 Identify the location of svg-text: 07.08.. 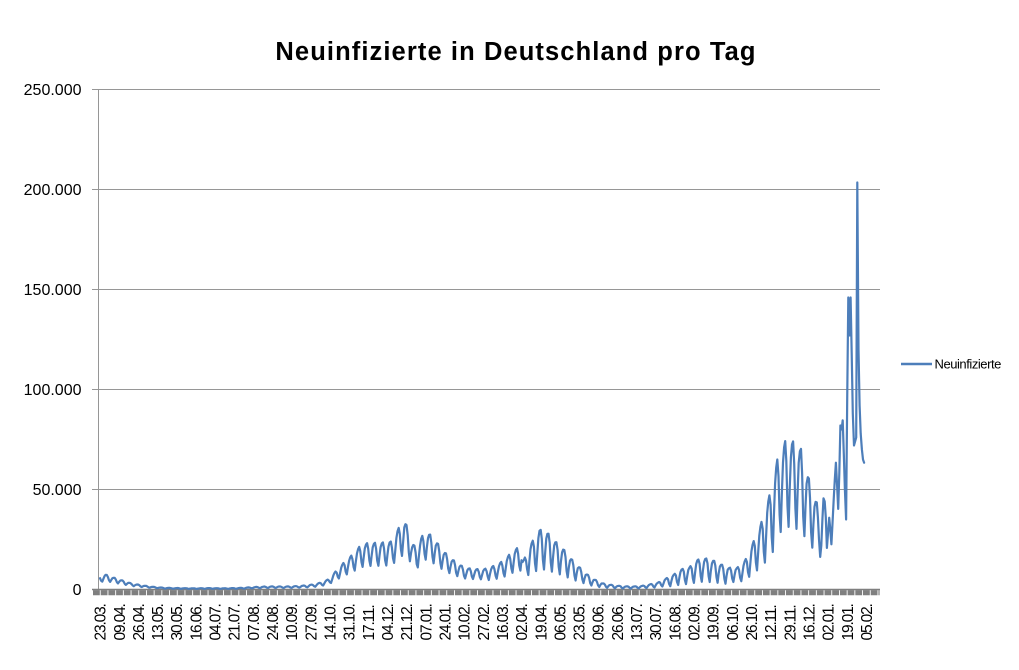
(254, 622).